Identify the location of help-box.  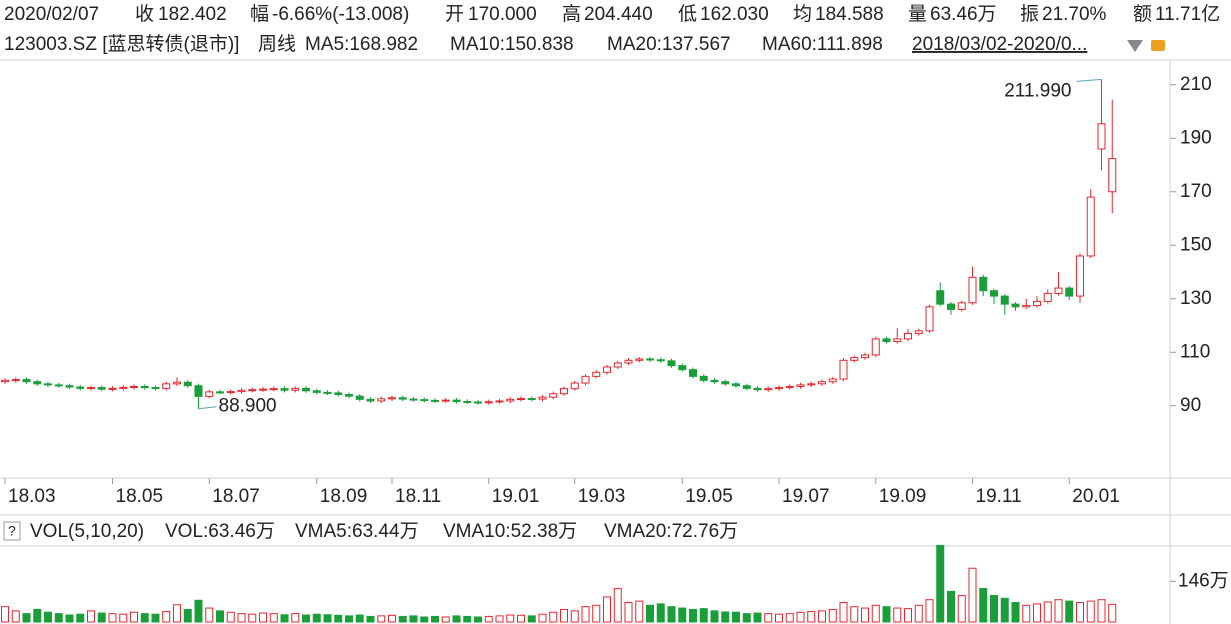
(12, 531).